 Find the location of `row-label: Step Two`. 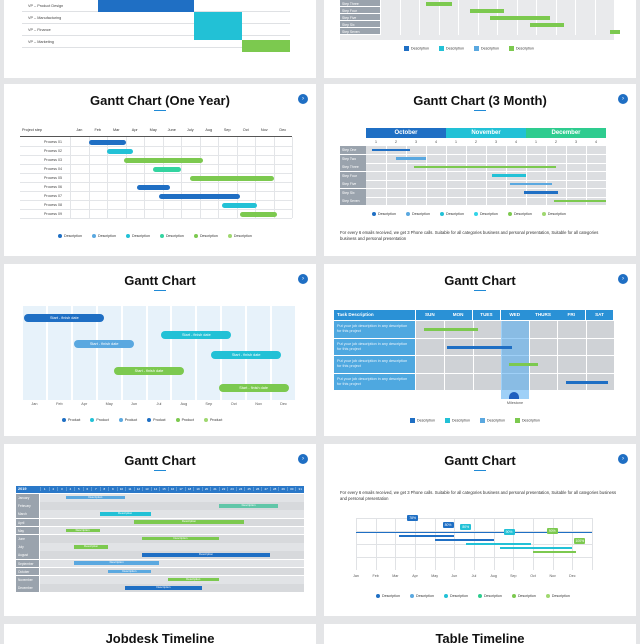

row-label: Step Two is located at coordinates (349, 158).